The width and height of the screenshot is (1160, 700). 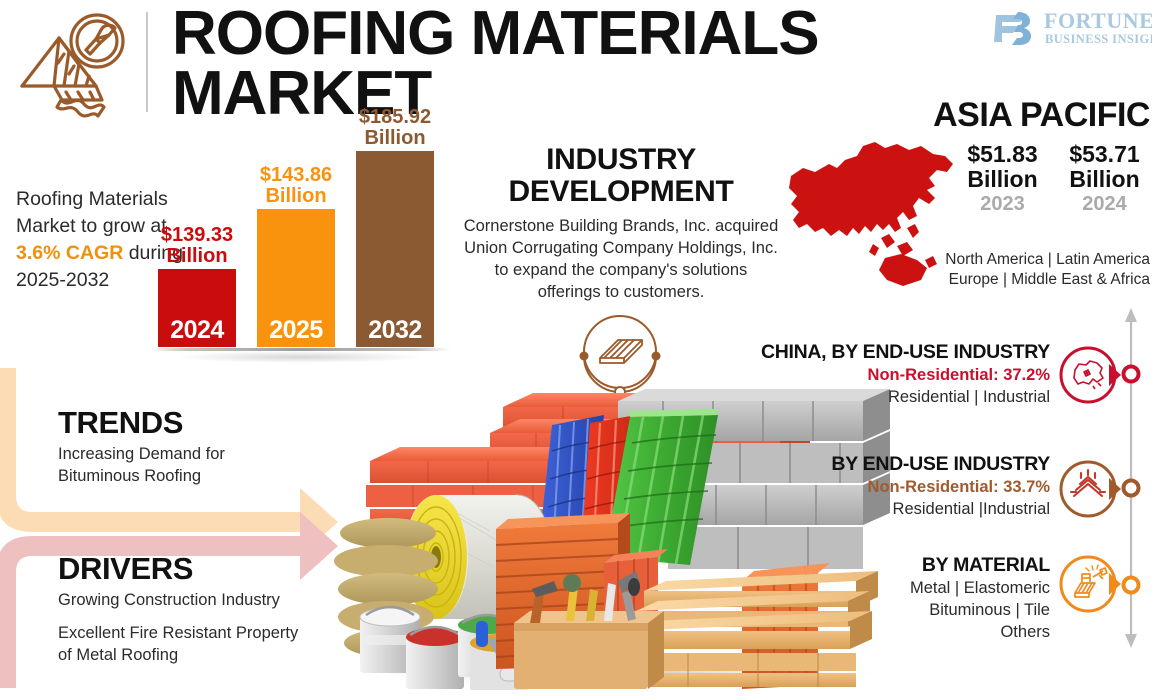 What do you see at coordinates (958, 375) in the screenshot?
I see `segment-primary-0: Non-Residential: 37.2%` at bounding box center [958, 375].